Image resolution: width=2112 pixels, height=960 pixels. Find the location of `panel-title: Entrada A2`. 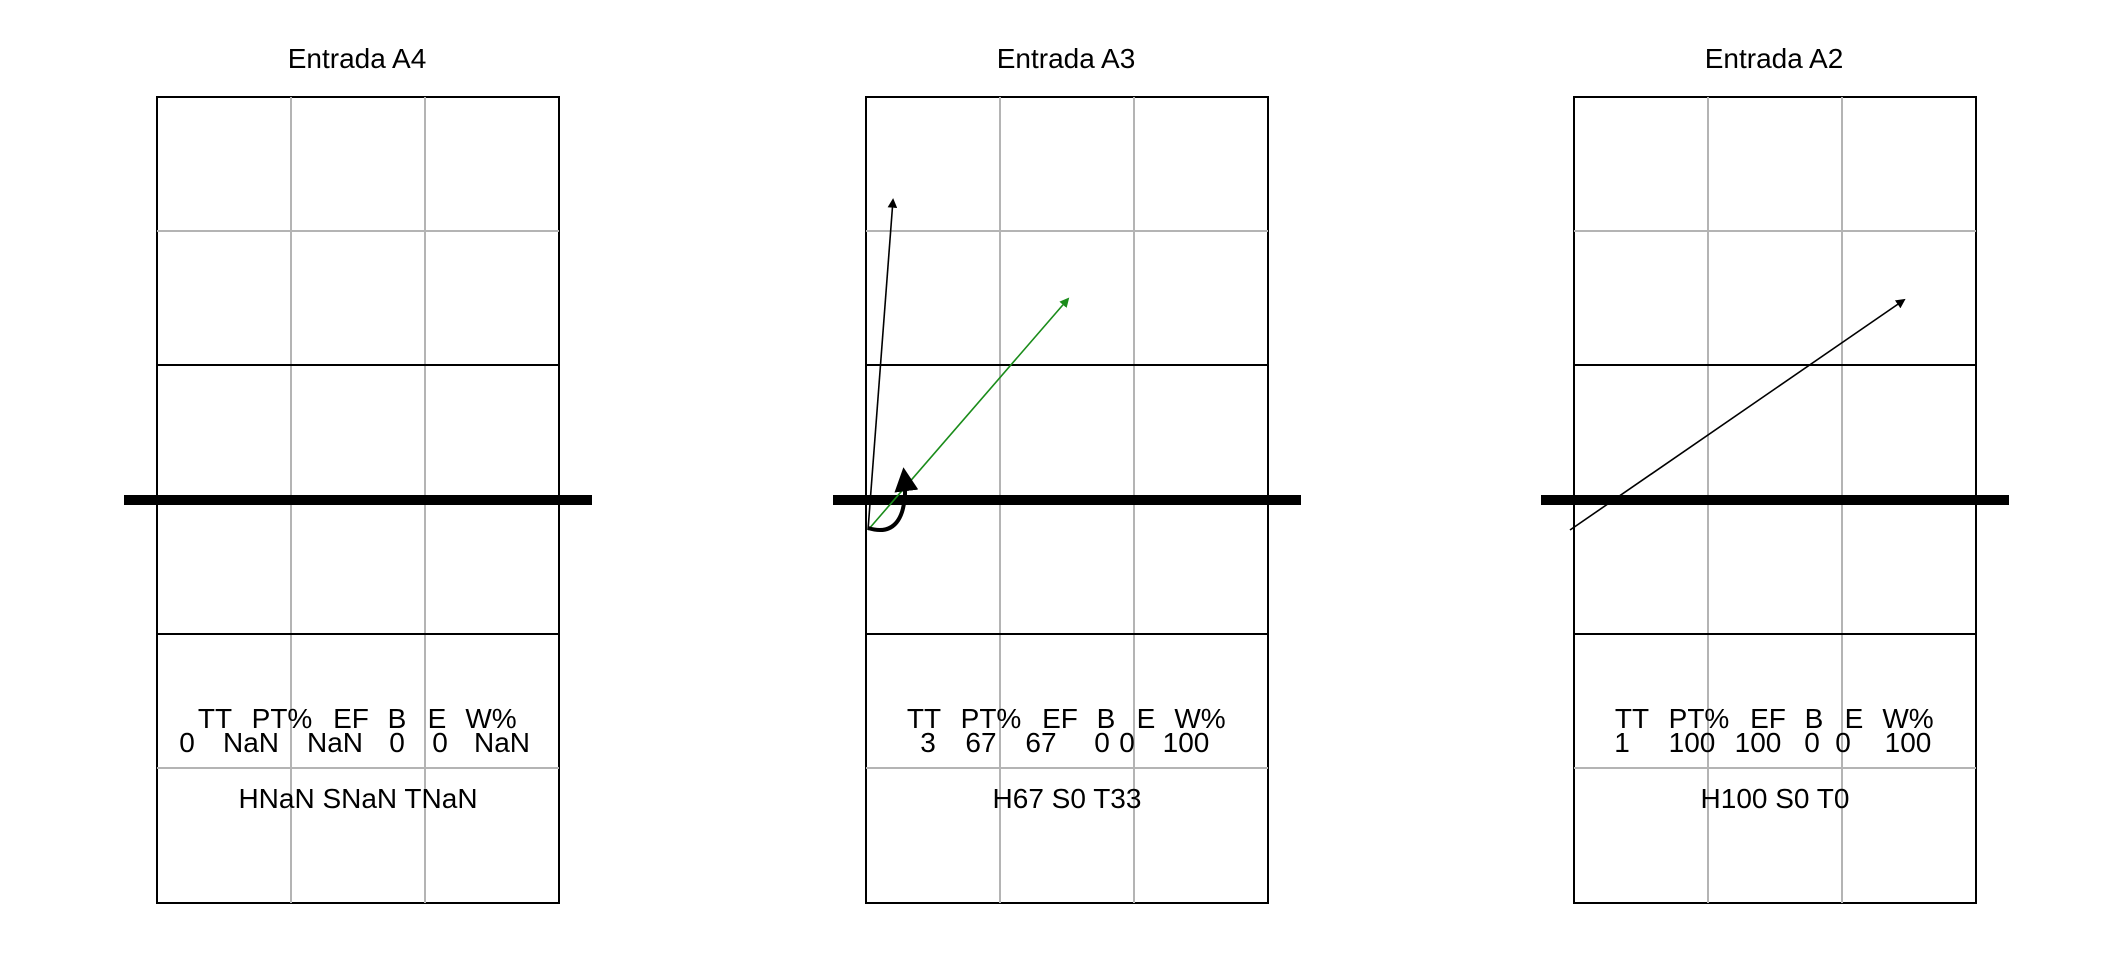

panel-title: Entrada A2 is located at coordinates (1774, 58).